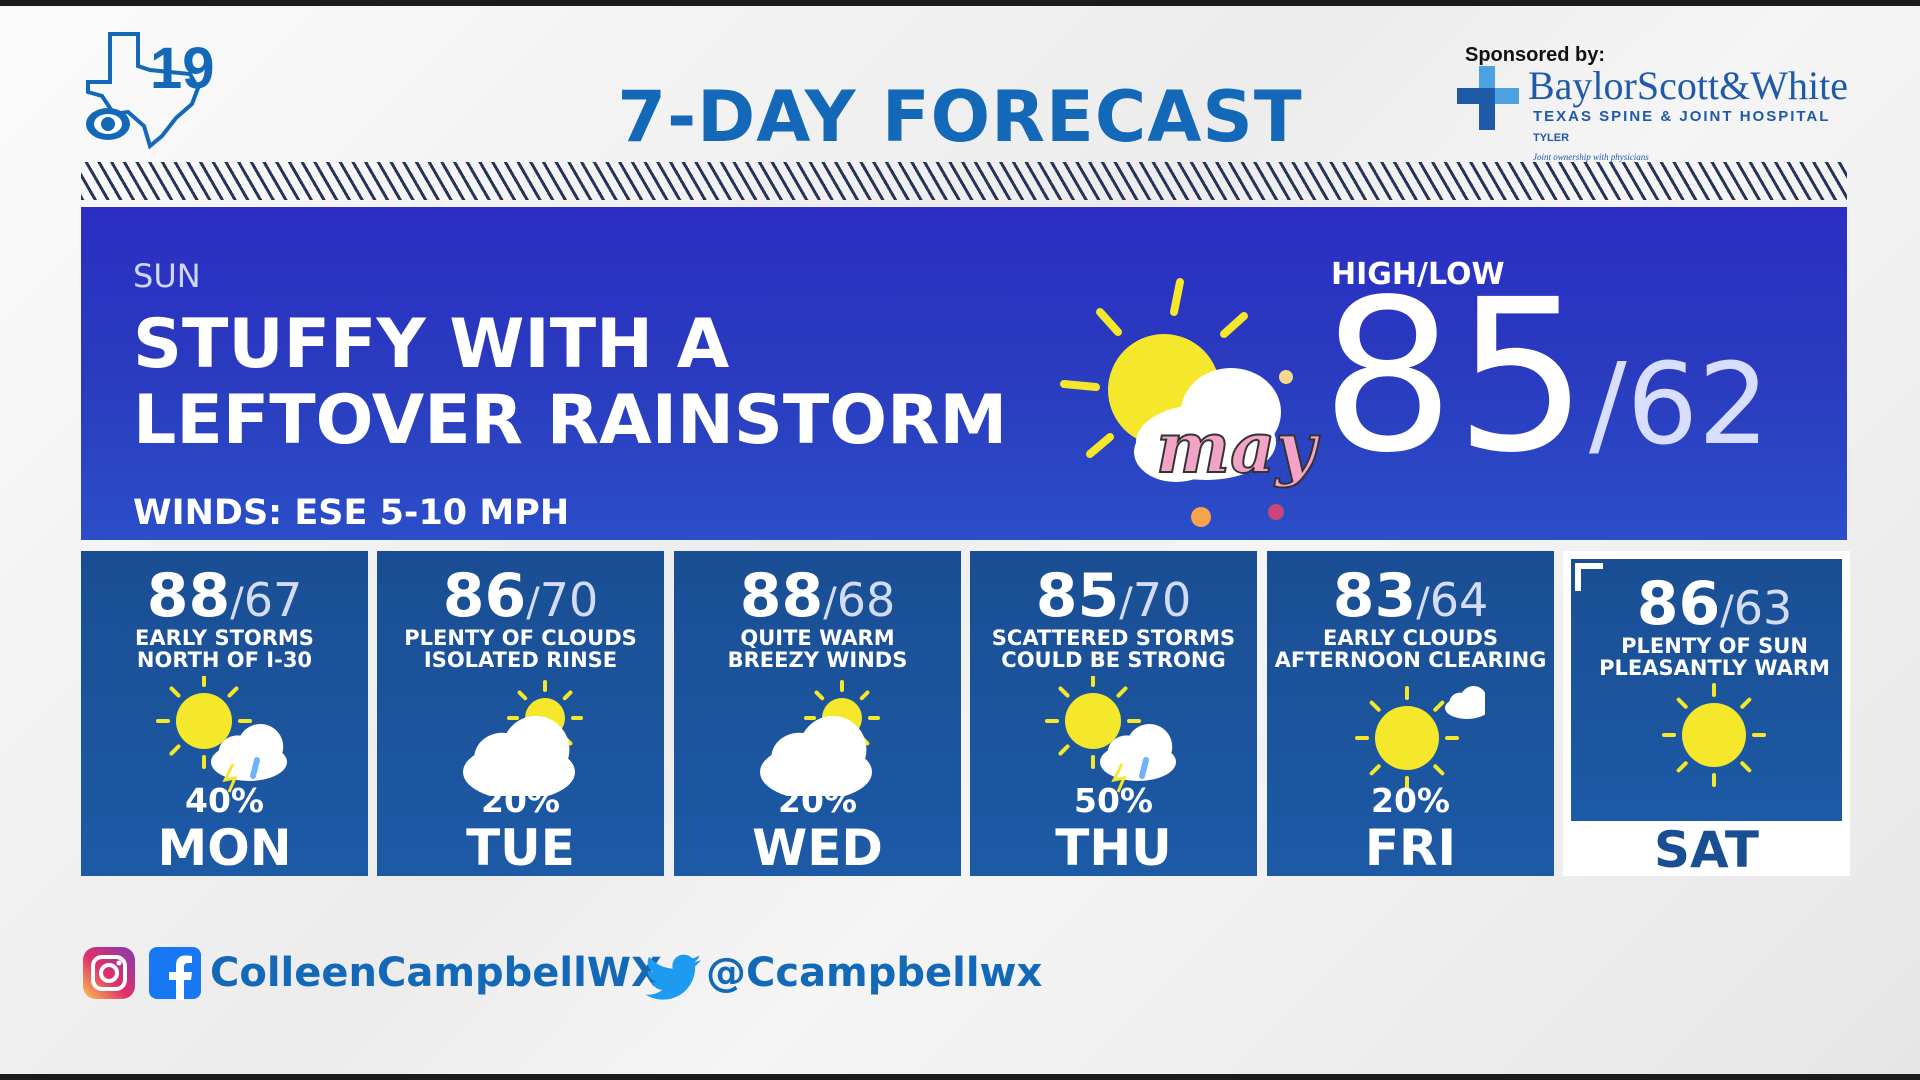 The height and width of the screenshot is (1080, 1920). Describe the element at coordinates (1238, 447) in the screenshot. I see `may-sticker: may` at that location.